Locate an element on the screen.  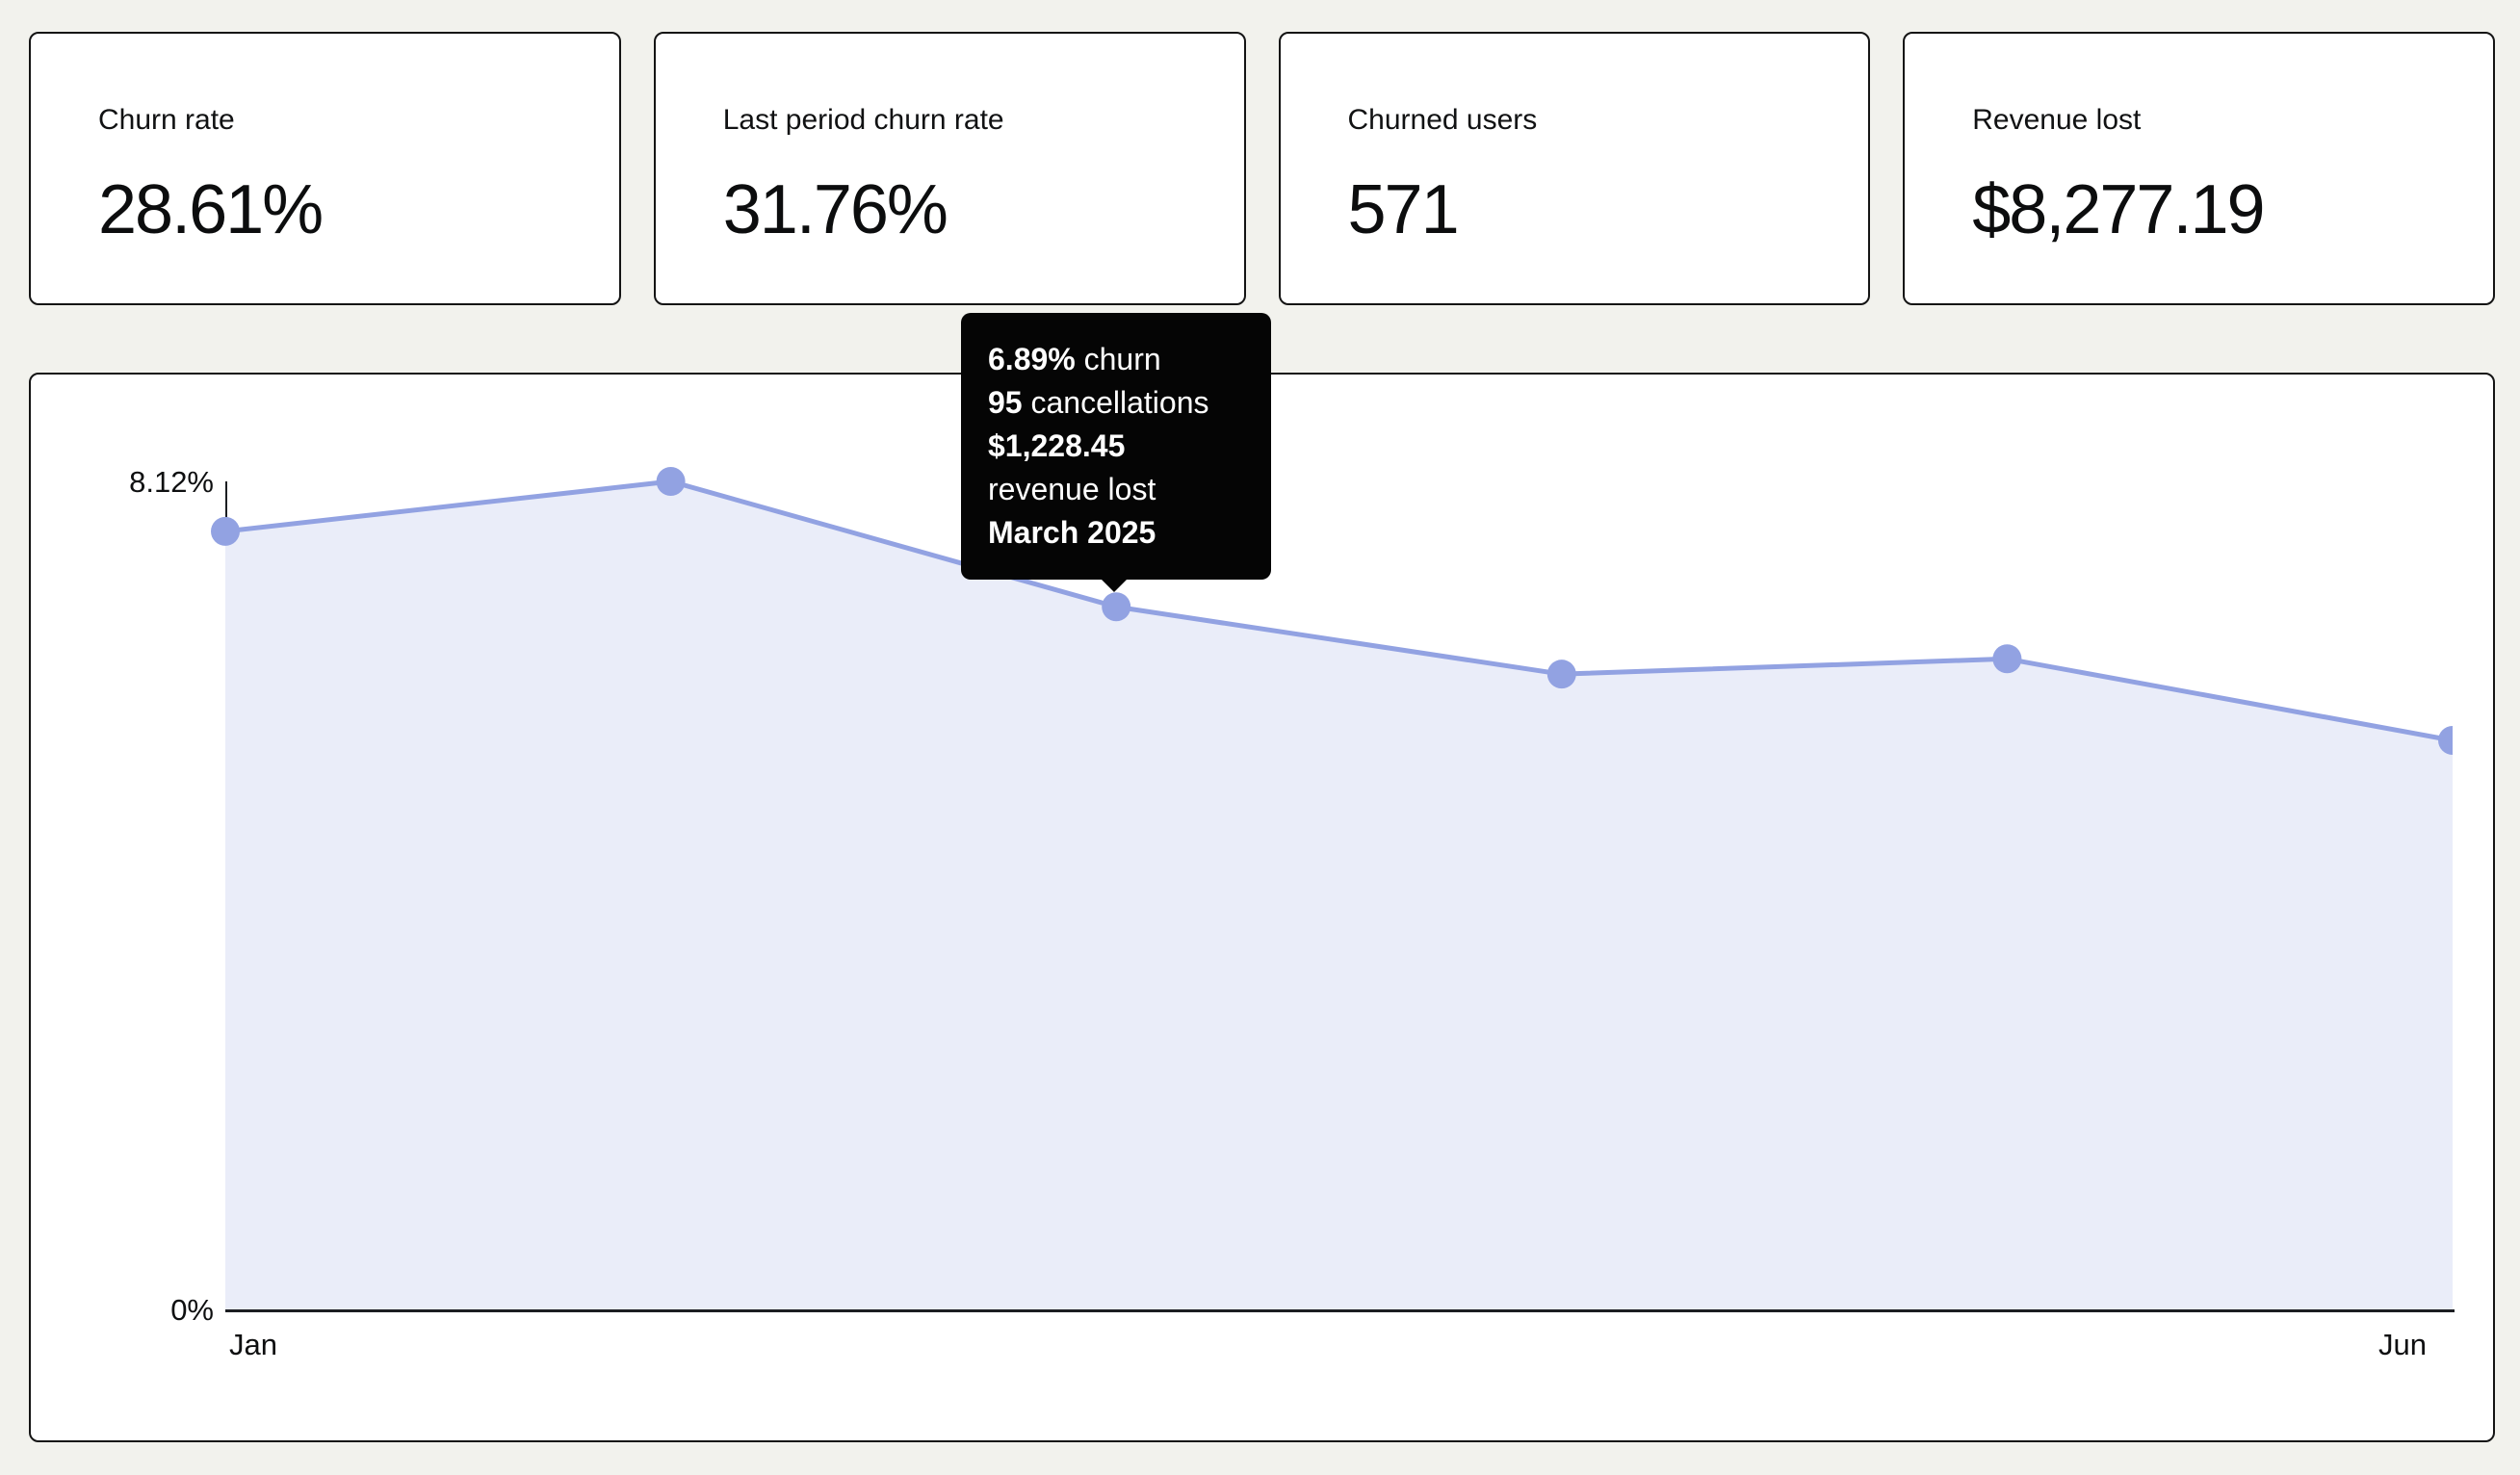
tooltip-label: cancellations is located at coordinates (1115, 402).